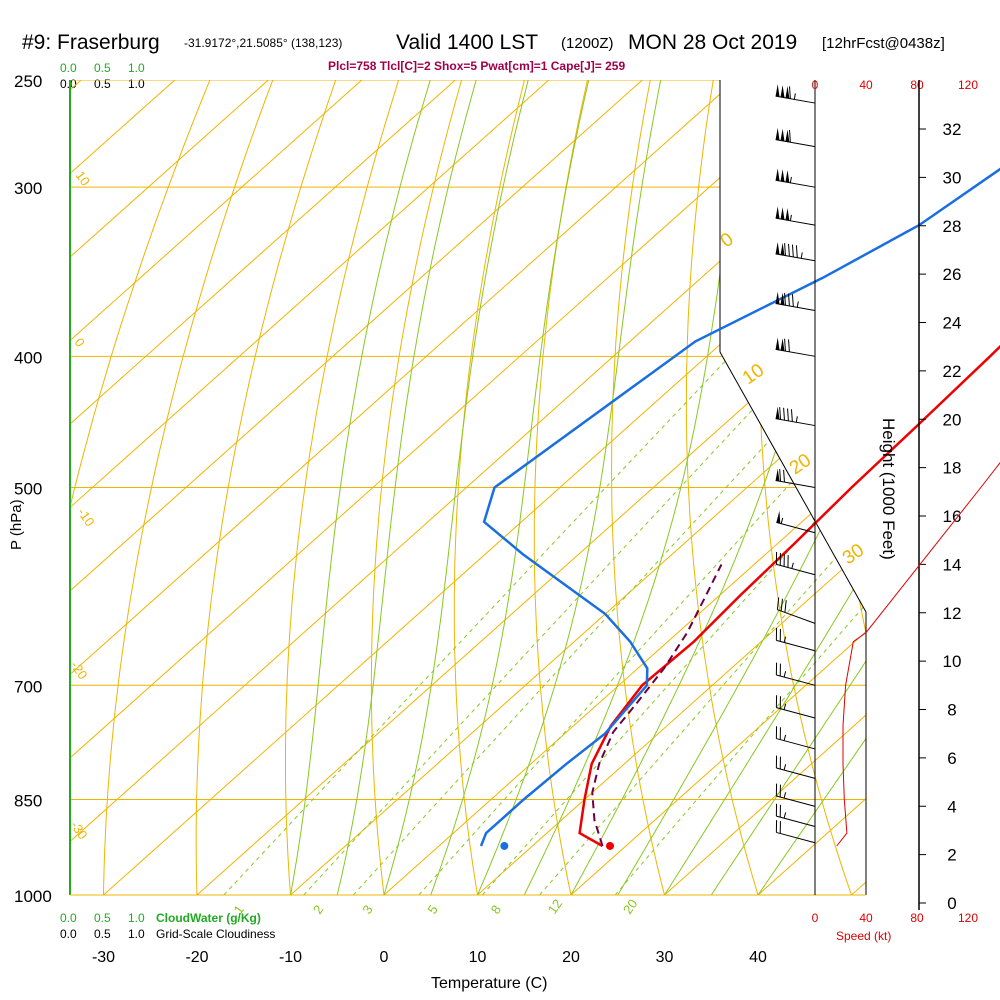  What do you see at coordinates (208, 918) in the screenshot?
I see `cloudwater-label: CloudWater (g/Kg)` at bounding box center [208, 918].